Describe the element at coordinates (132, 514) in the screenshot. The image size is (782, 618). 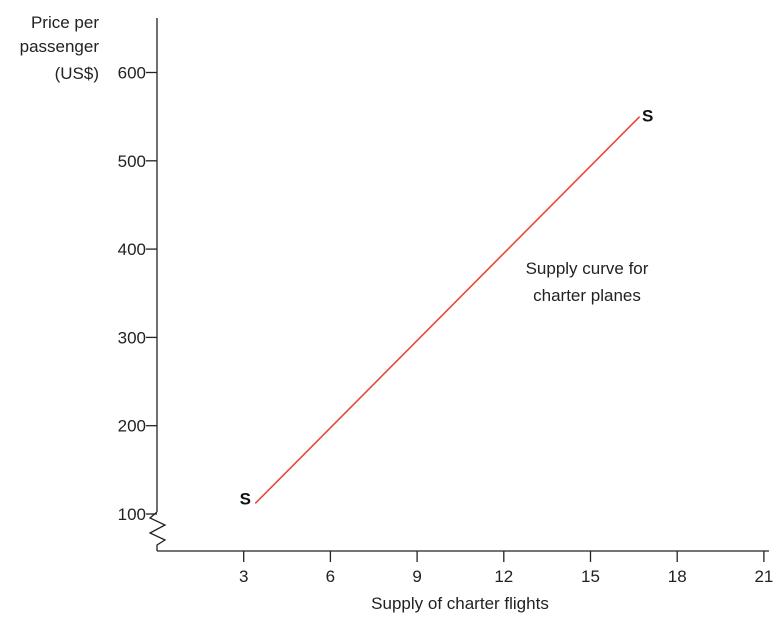
I see `y-tick-label: 100` at that location.